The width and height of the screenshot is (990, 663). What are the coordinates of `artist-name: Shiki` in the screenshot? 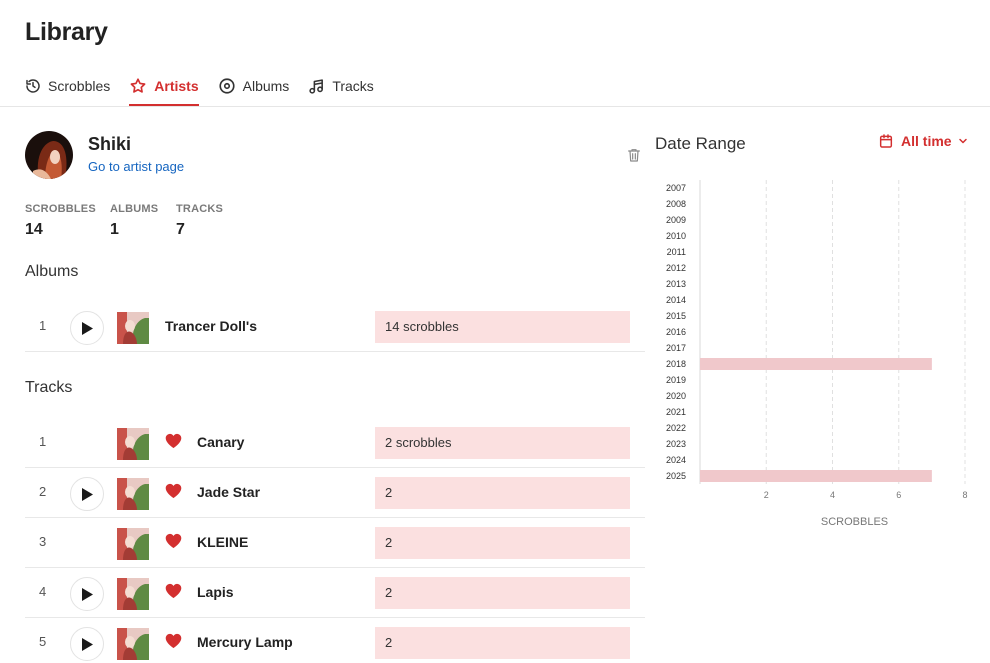 It's located at (110, 144).